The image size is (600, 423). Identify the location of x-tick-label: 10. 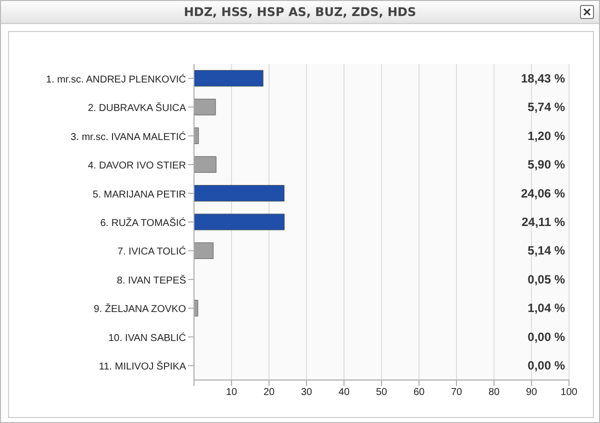
(232, 392).